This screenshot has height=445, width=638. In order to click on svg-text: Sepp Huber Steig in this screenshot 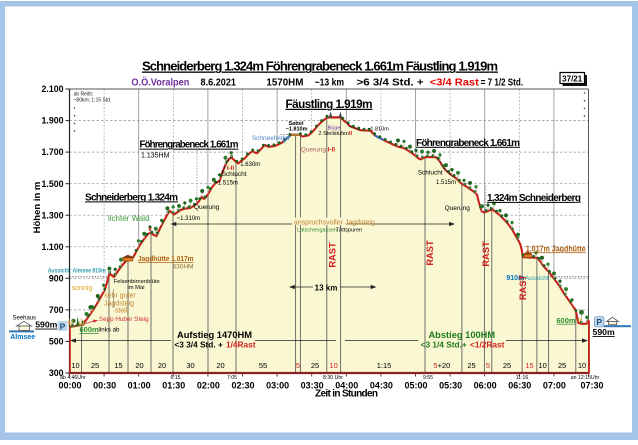, I will do `click(124, 319)`.